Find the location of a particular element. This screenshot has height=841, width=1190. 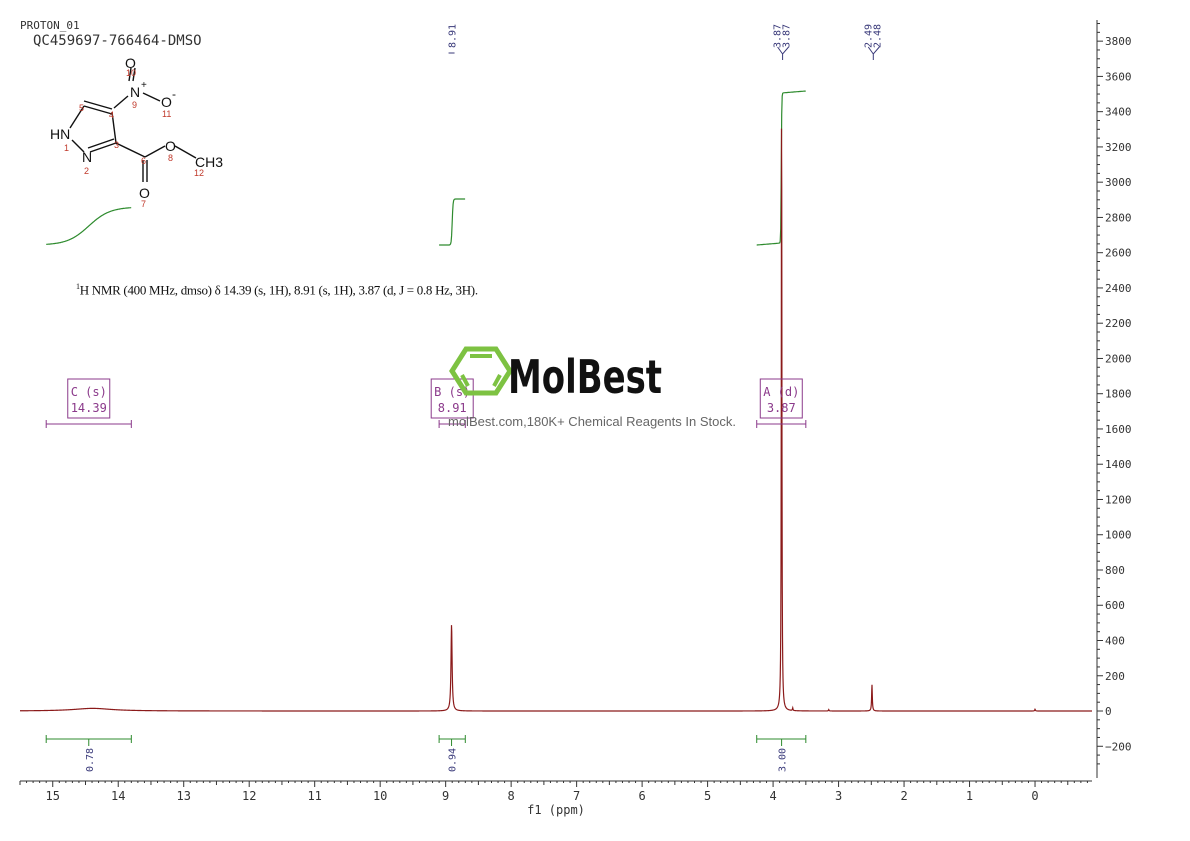

x-tick-label: 15 is located at coordinates (53, 796).